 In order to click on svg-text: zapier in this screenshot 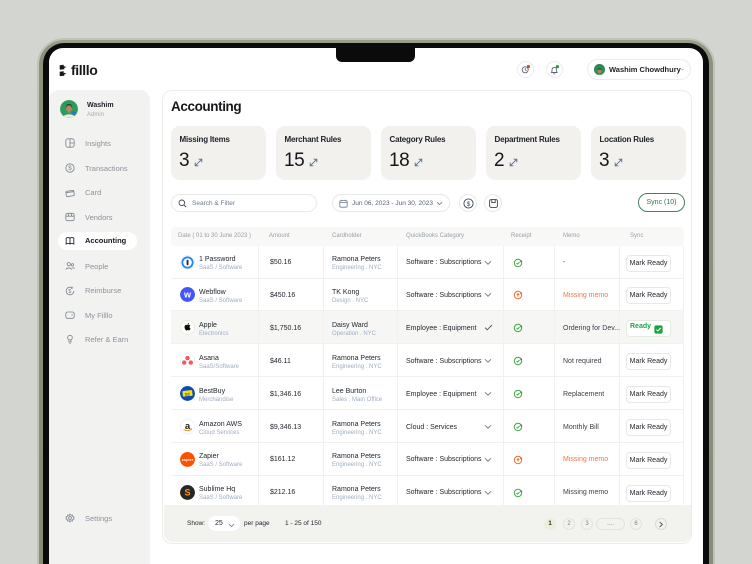, I will do `click(188, 459)`.